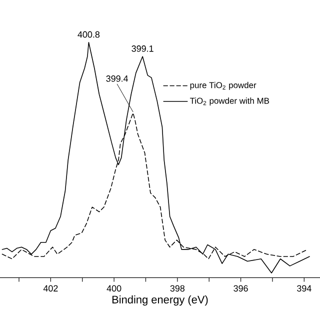 Image resolution: width=320 pixels, height=320 pixels. What do you see at coordinates (223, 86) in the screenshot?
I see `legend-label: pure TiO$_{2}$ powder` at bounding box center [223, 86].